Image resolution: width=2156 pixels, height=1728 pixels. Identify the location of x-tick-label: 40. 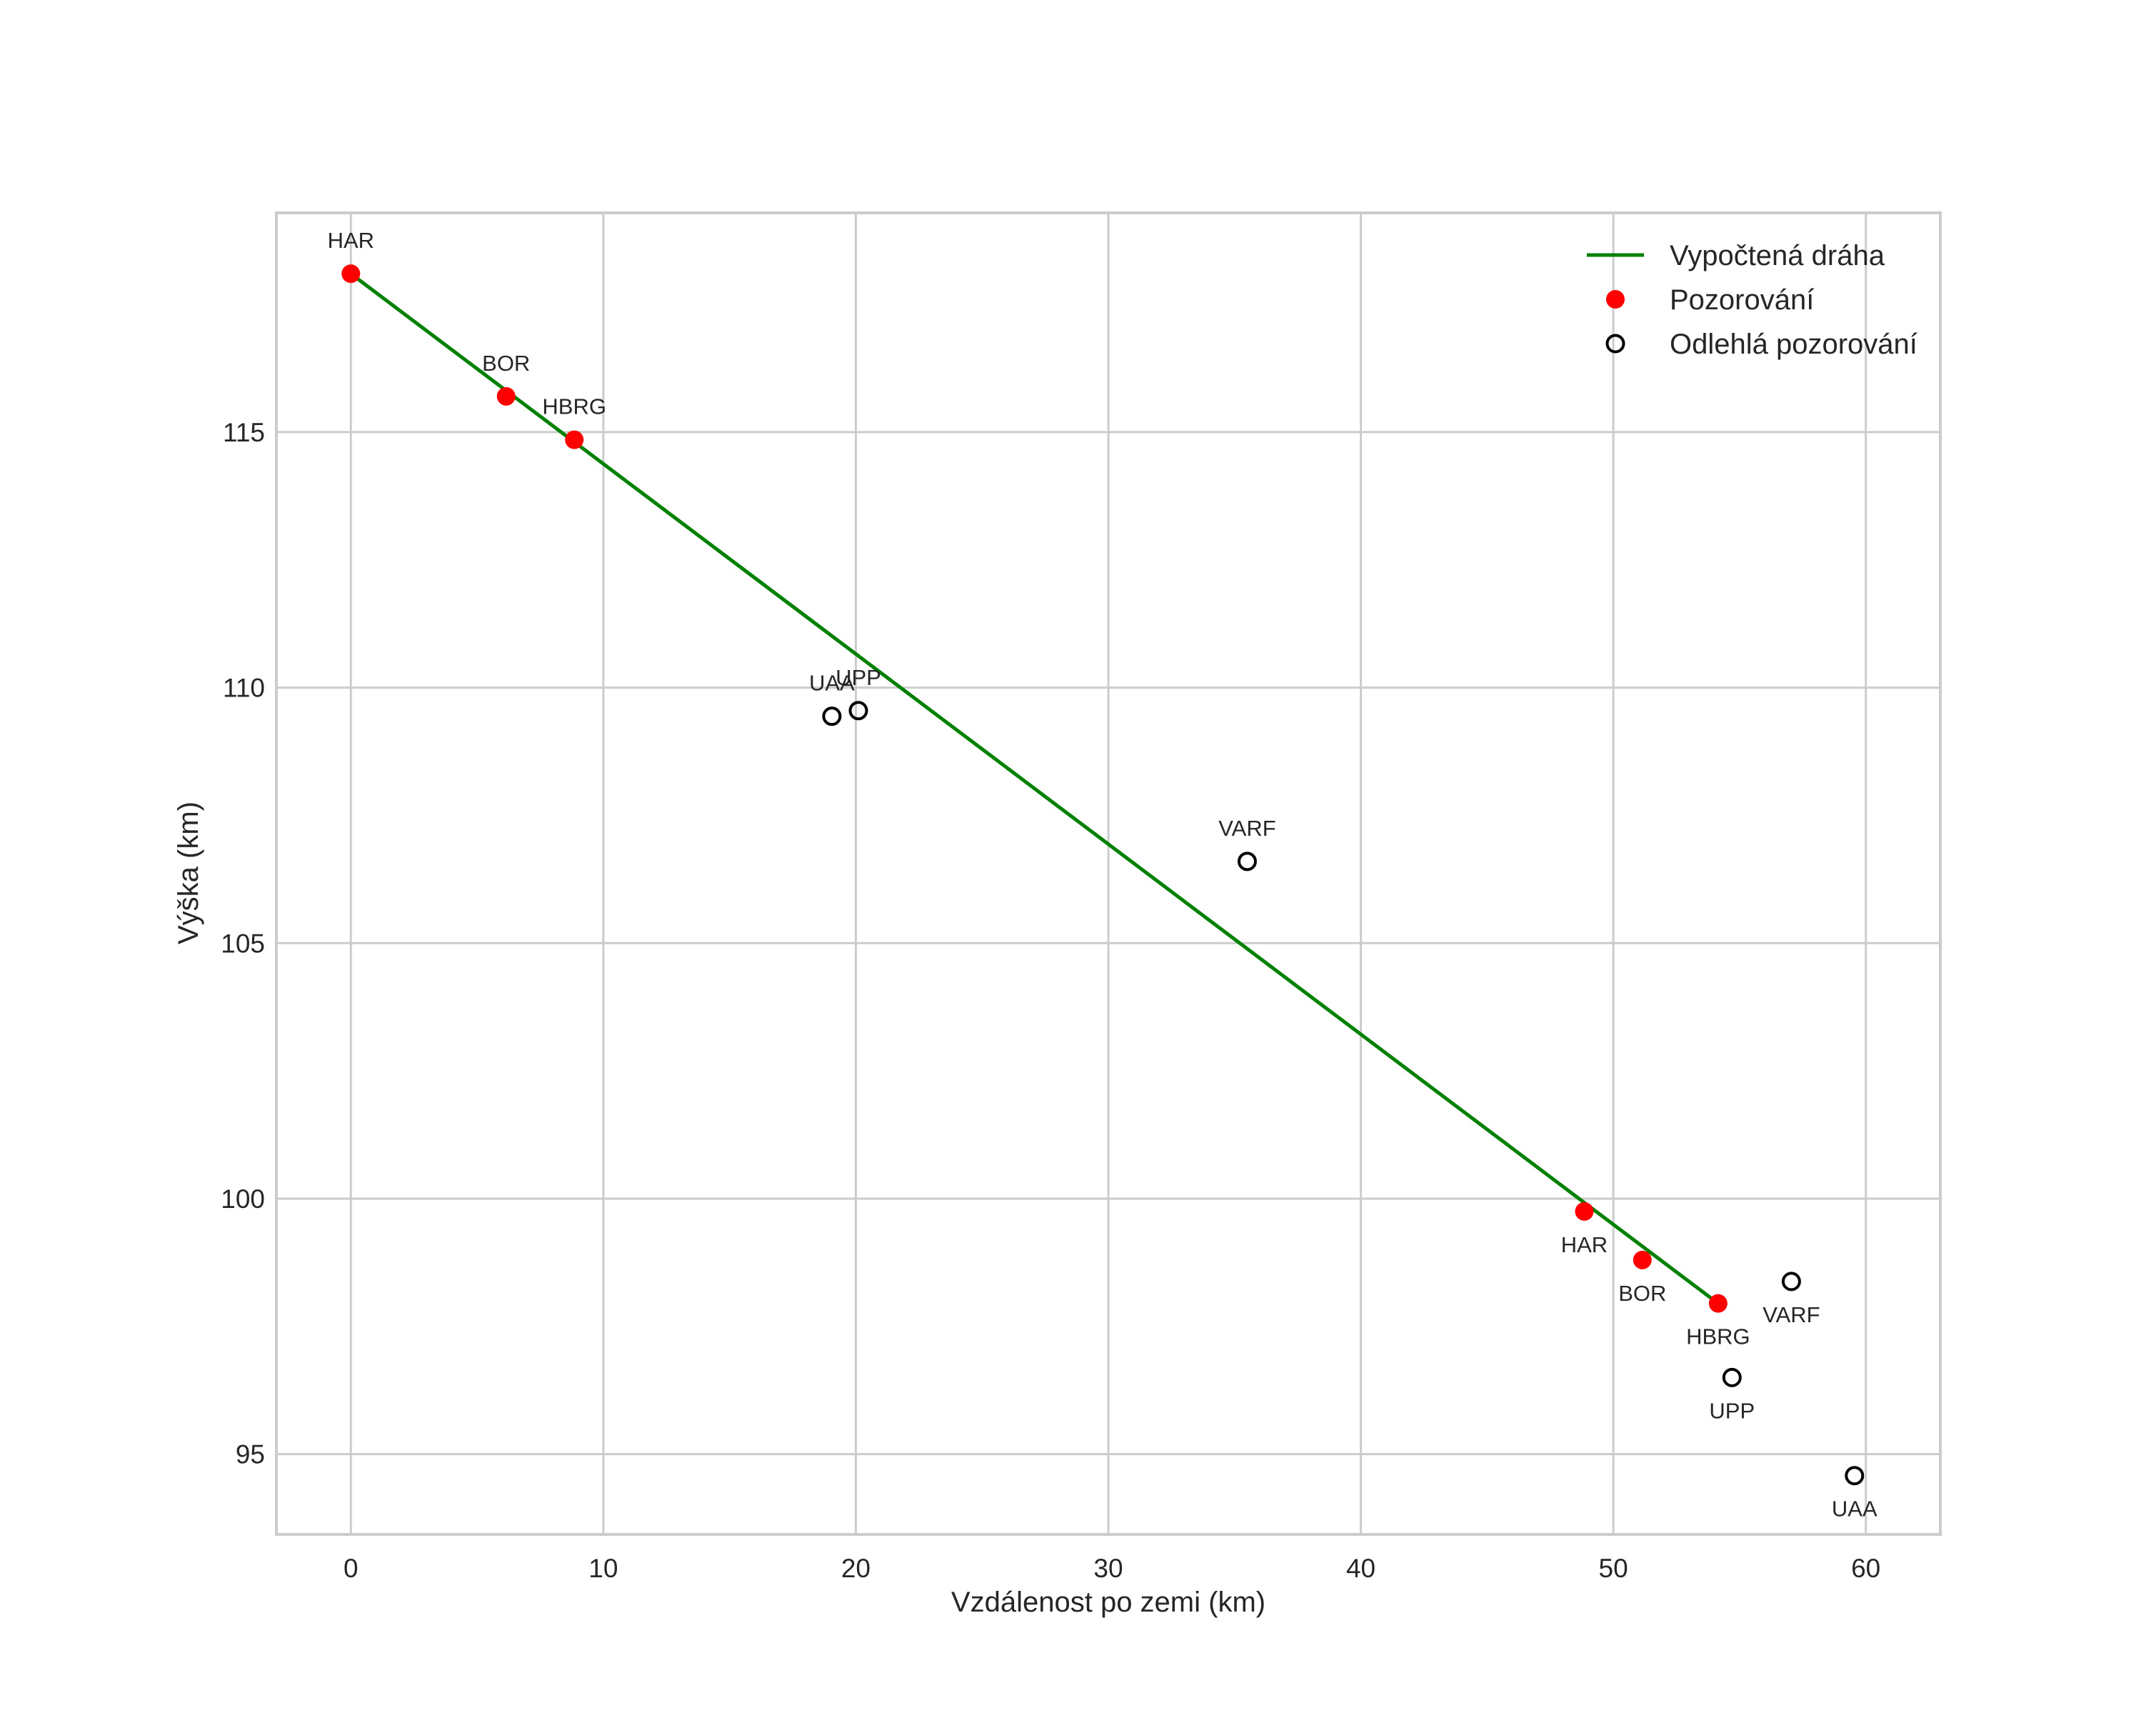
(1361, 1568).